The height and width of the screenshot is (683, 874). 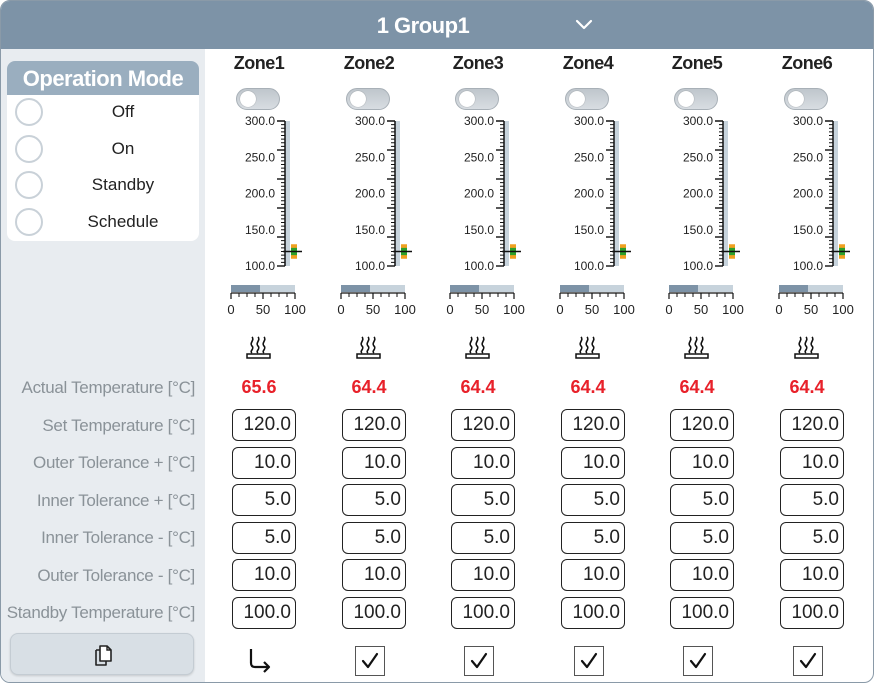 I want to click on mode-option-label: Standby, so click(x=123, y=184).